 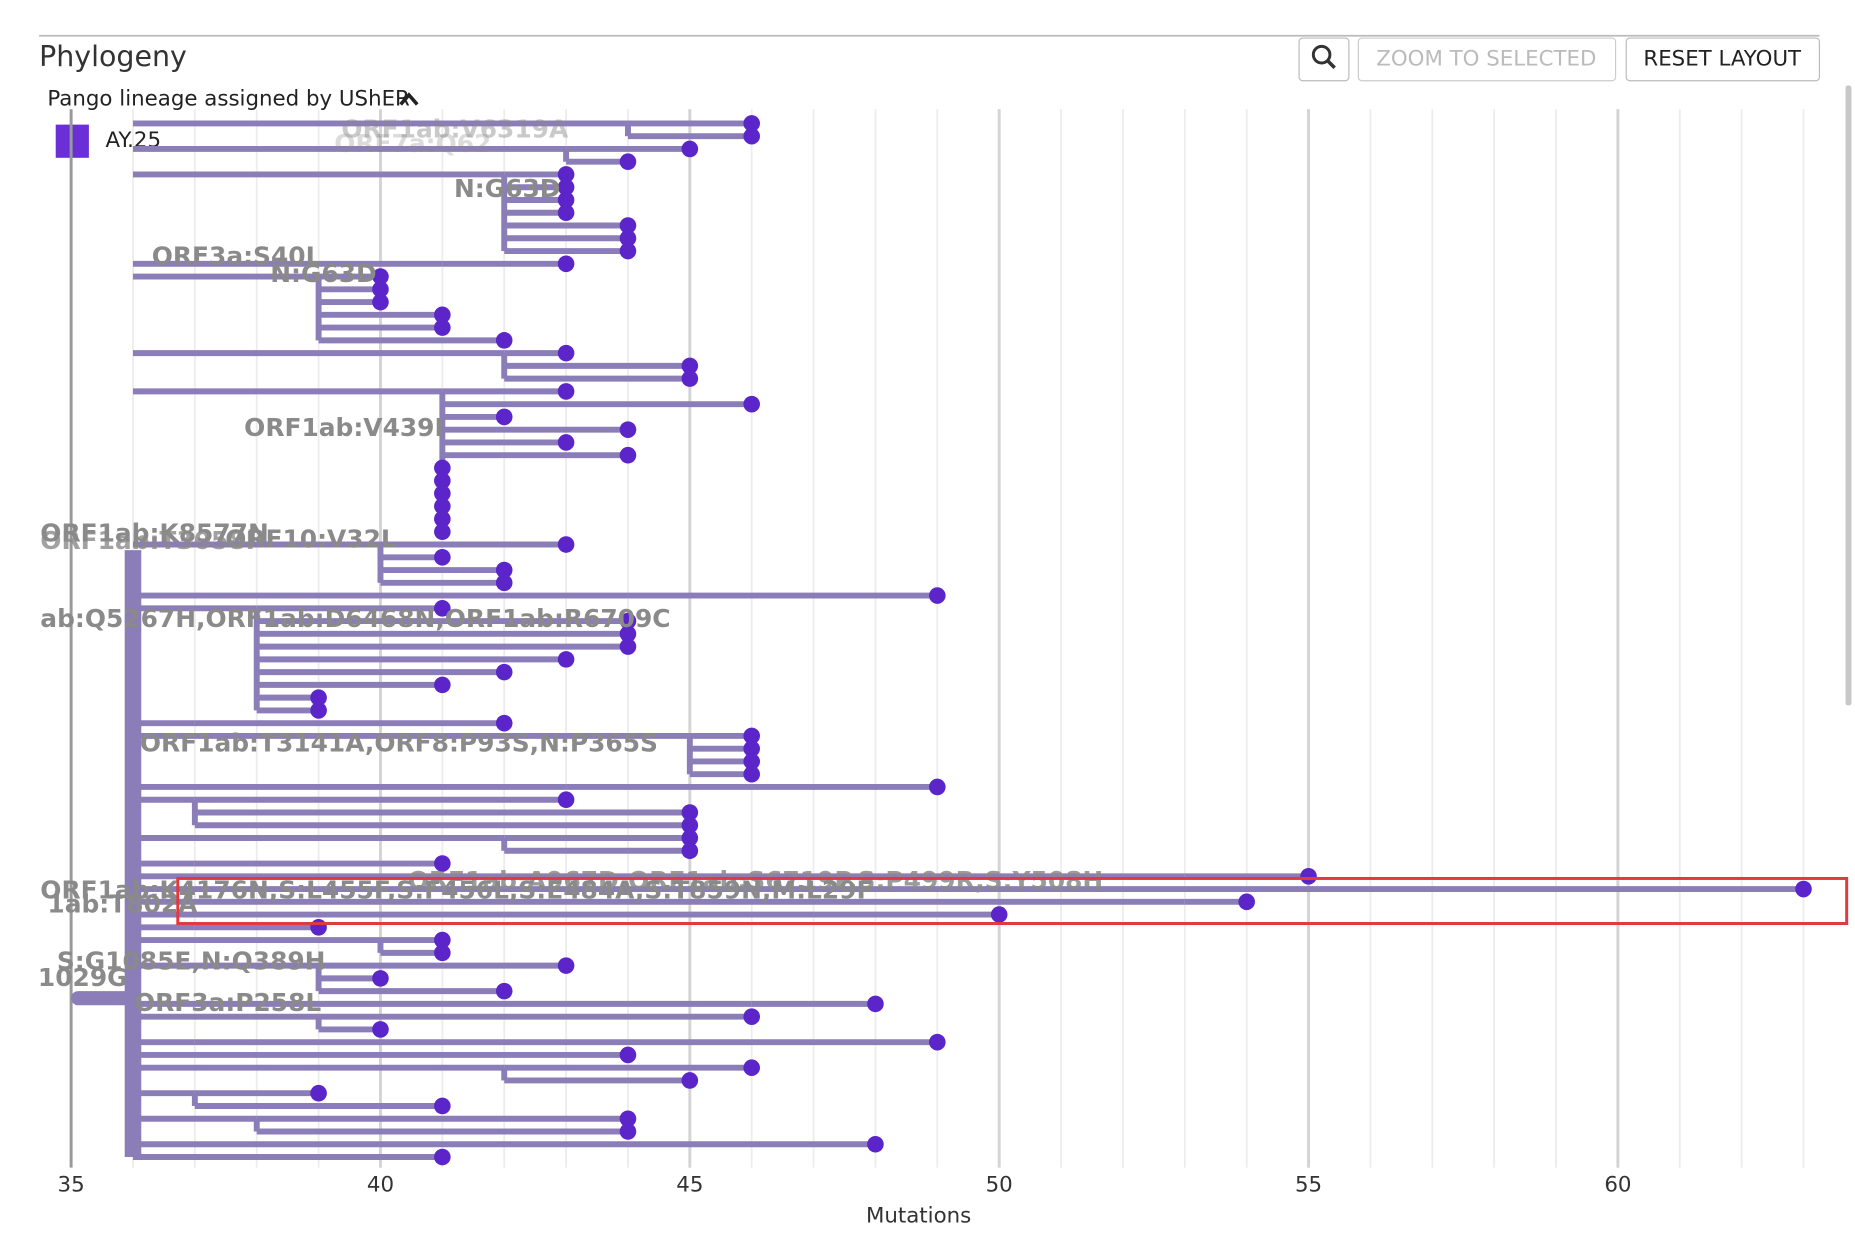 I want to click on branch-label: ORF7a:Q62, so click(x=412, y=143).